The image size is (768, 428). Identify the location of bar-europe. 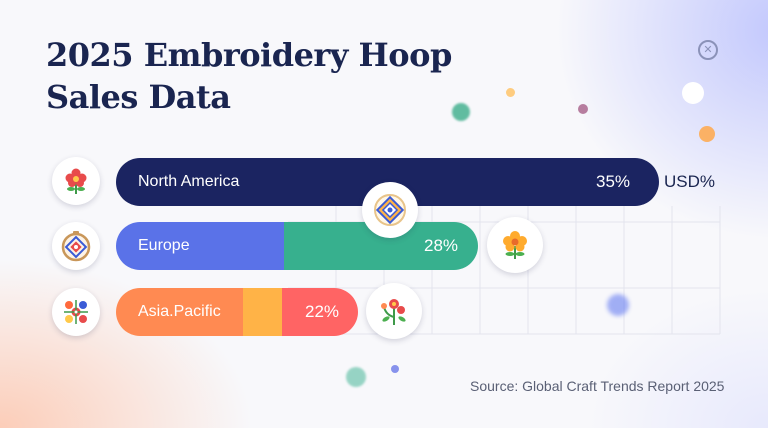
(297, 246).